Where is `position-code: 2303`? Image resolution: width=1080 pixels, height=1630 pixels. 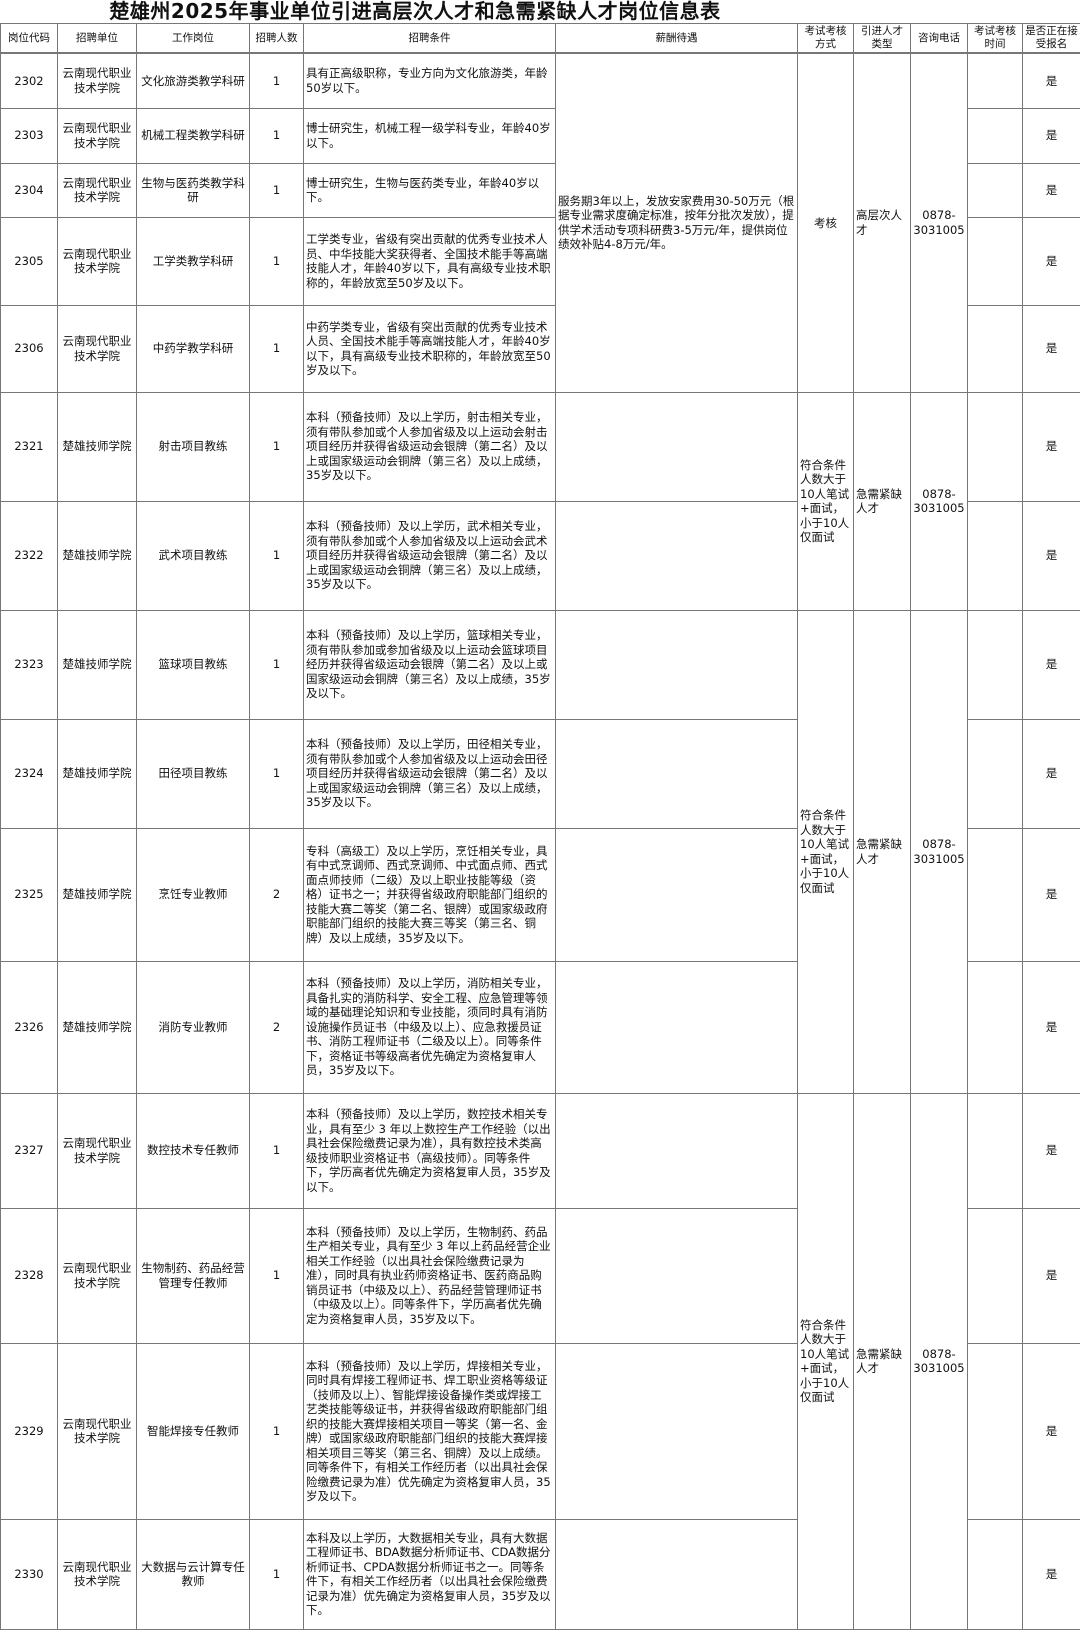
position-code: 2303 is located at coordinates (29, 135).